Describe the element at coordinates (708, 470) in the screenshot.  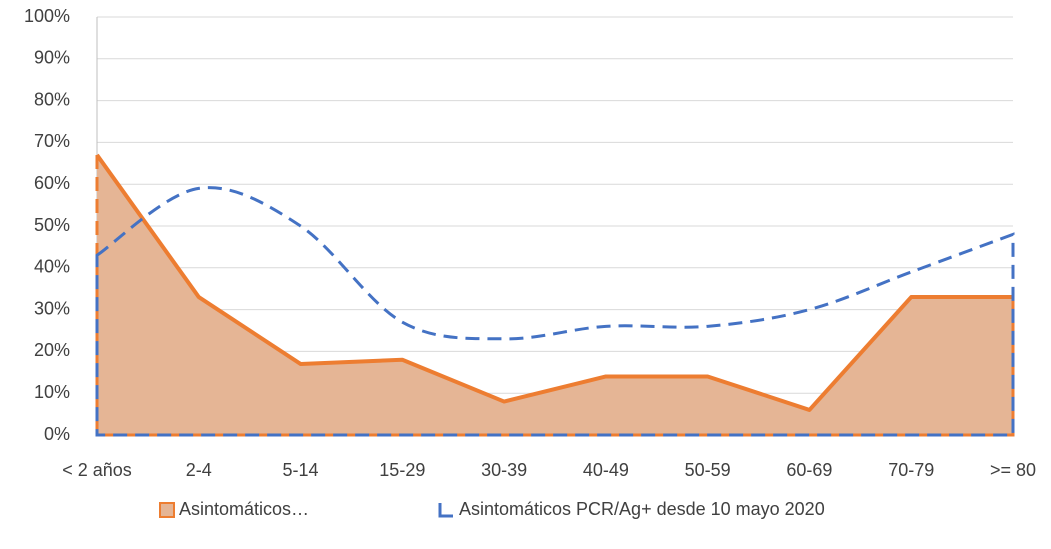
I see `x-tick-label: 50-59` at that location.